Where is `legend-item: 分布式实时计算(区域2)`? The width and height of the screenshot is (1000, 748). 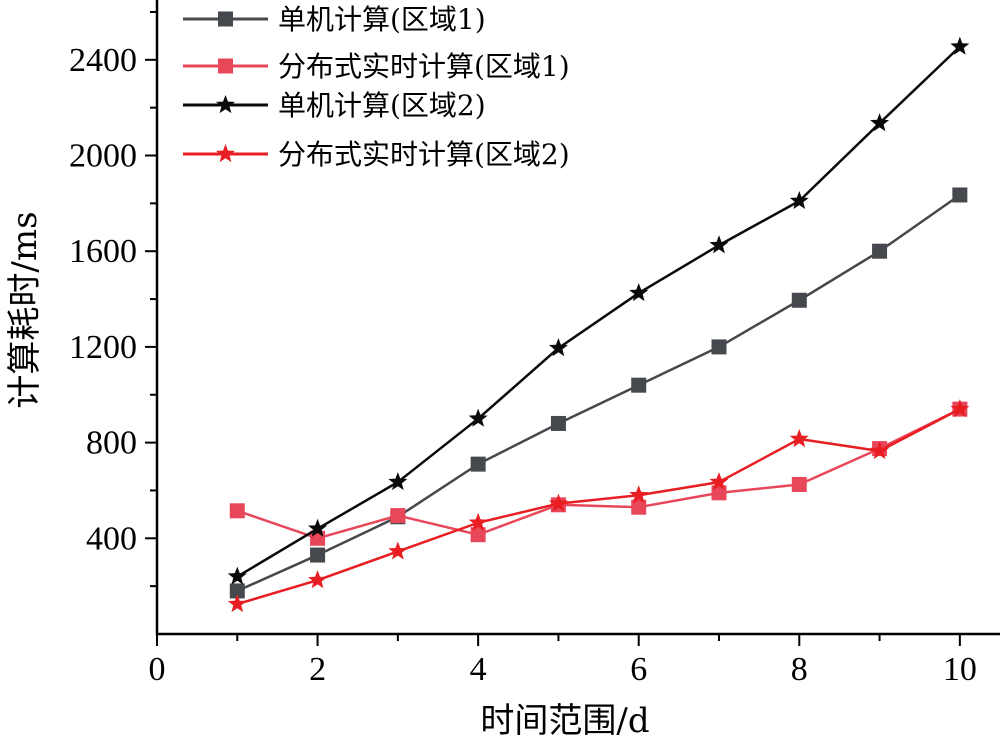 legend-item: 分布式实时计算(区域2) is located at coordinates (376, 154).